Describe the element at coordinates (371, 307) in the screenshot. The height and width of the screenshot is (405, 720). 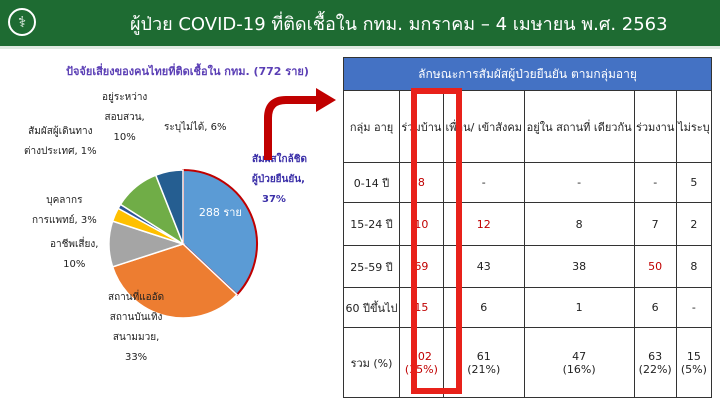
I see `age-group-cell: 60 ปีขึ้นไป` at that location.